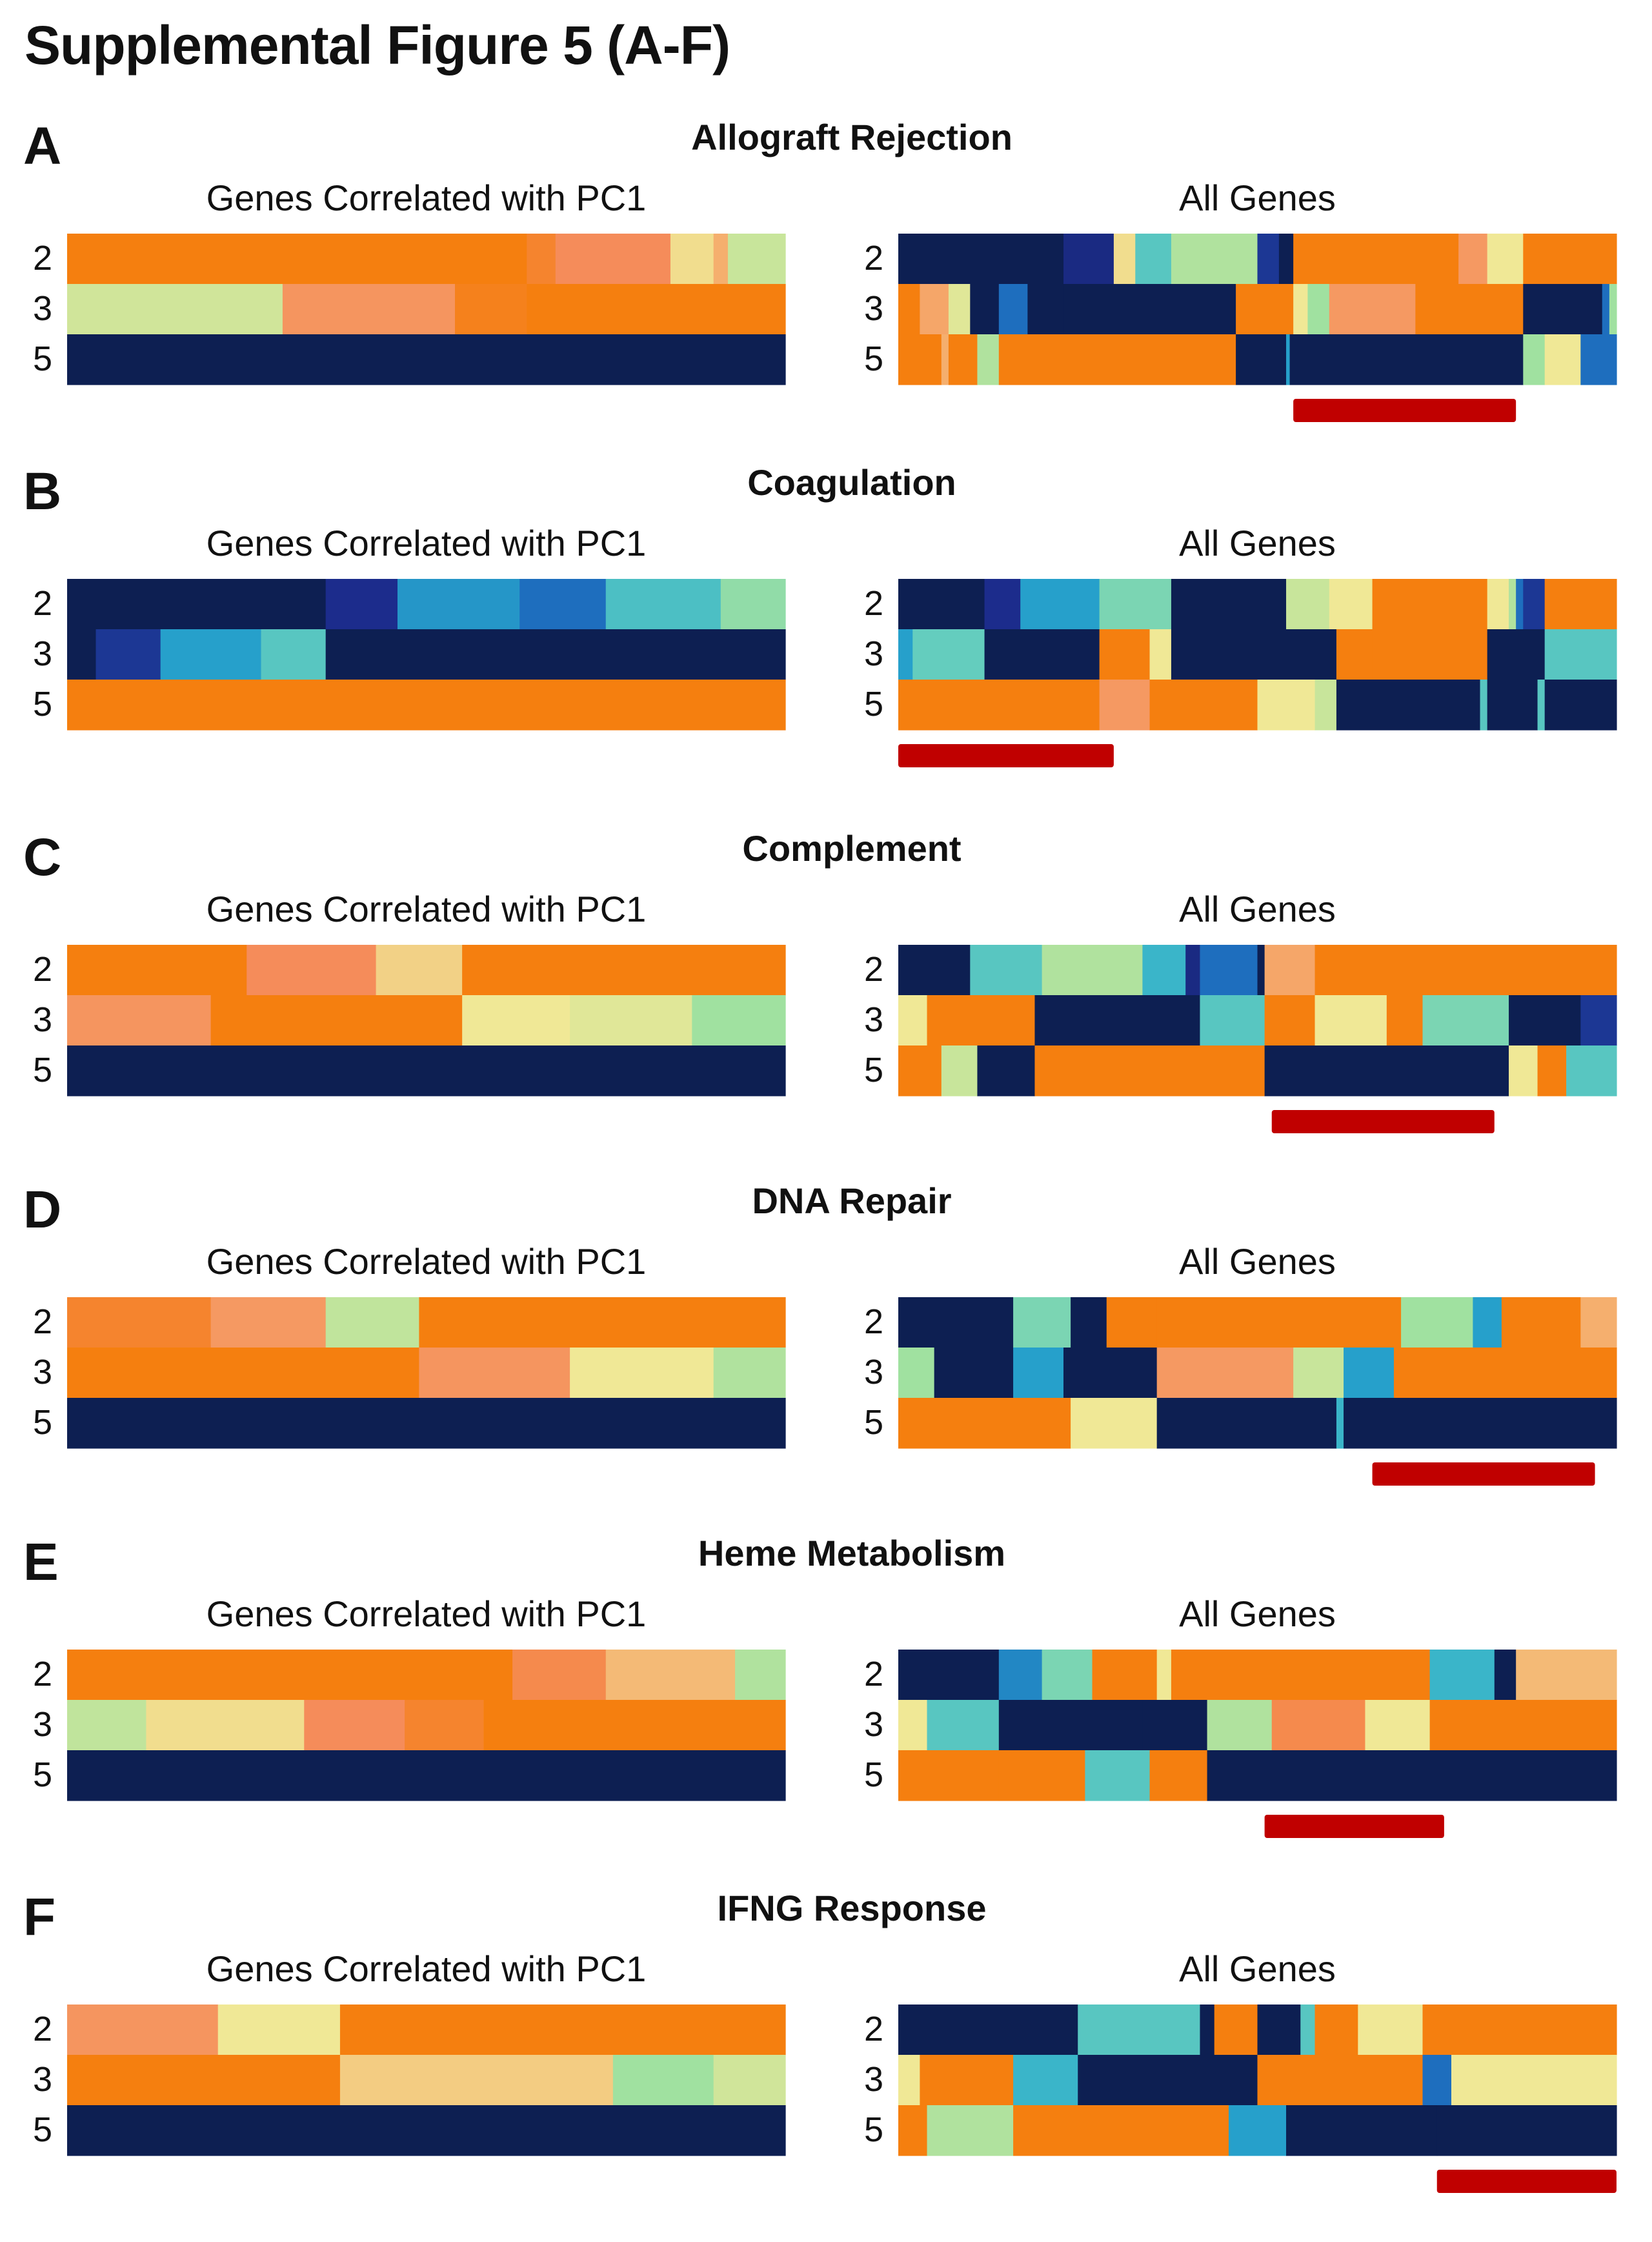 The height and width of the screenshot is (2242, 1652). I want to click on heatmap-cell-right-r2-s6, so click(1484, 705).